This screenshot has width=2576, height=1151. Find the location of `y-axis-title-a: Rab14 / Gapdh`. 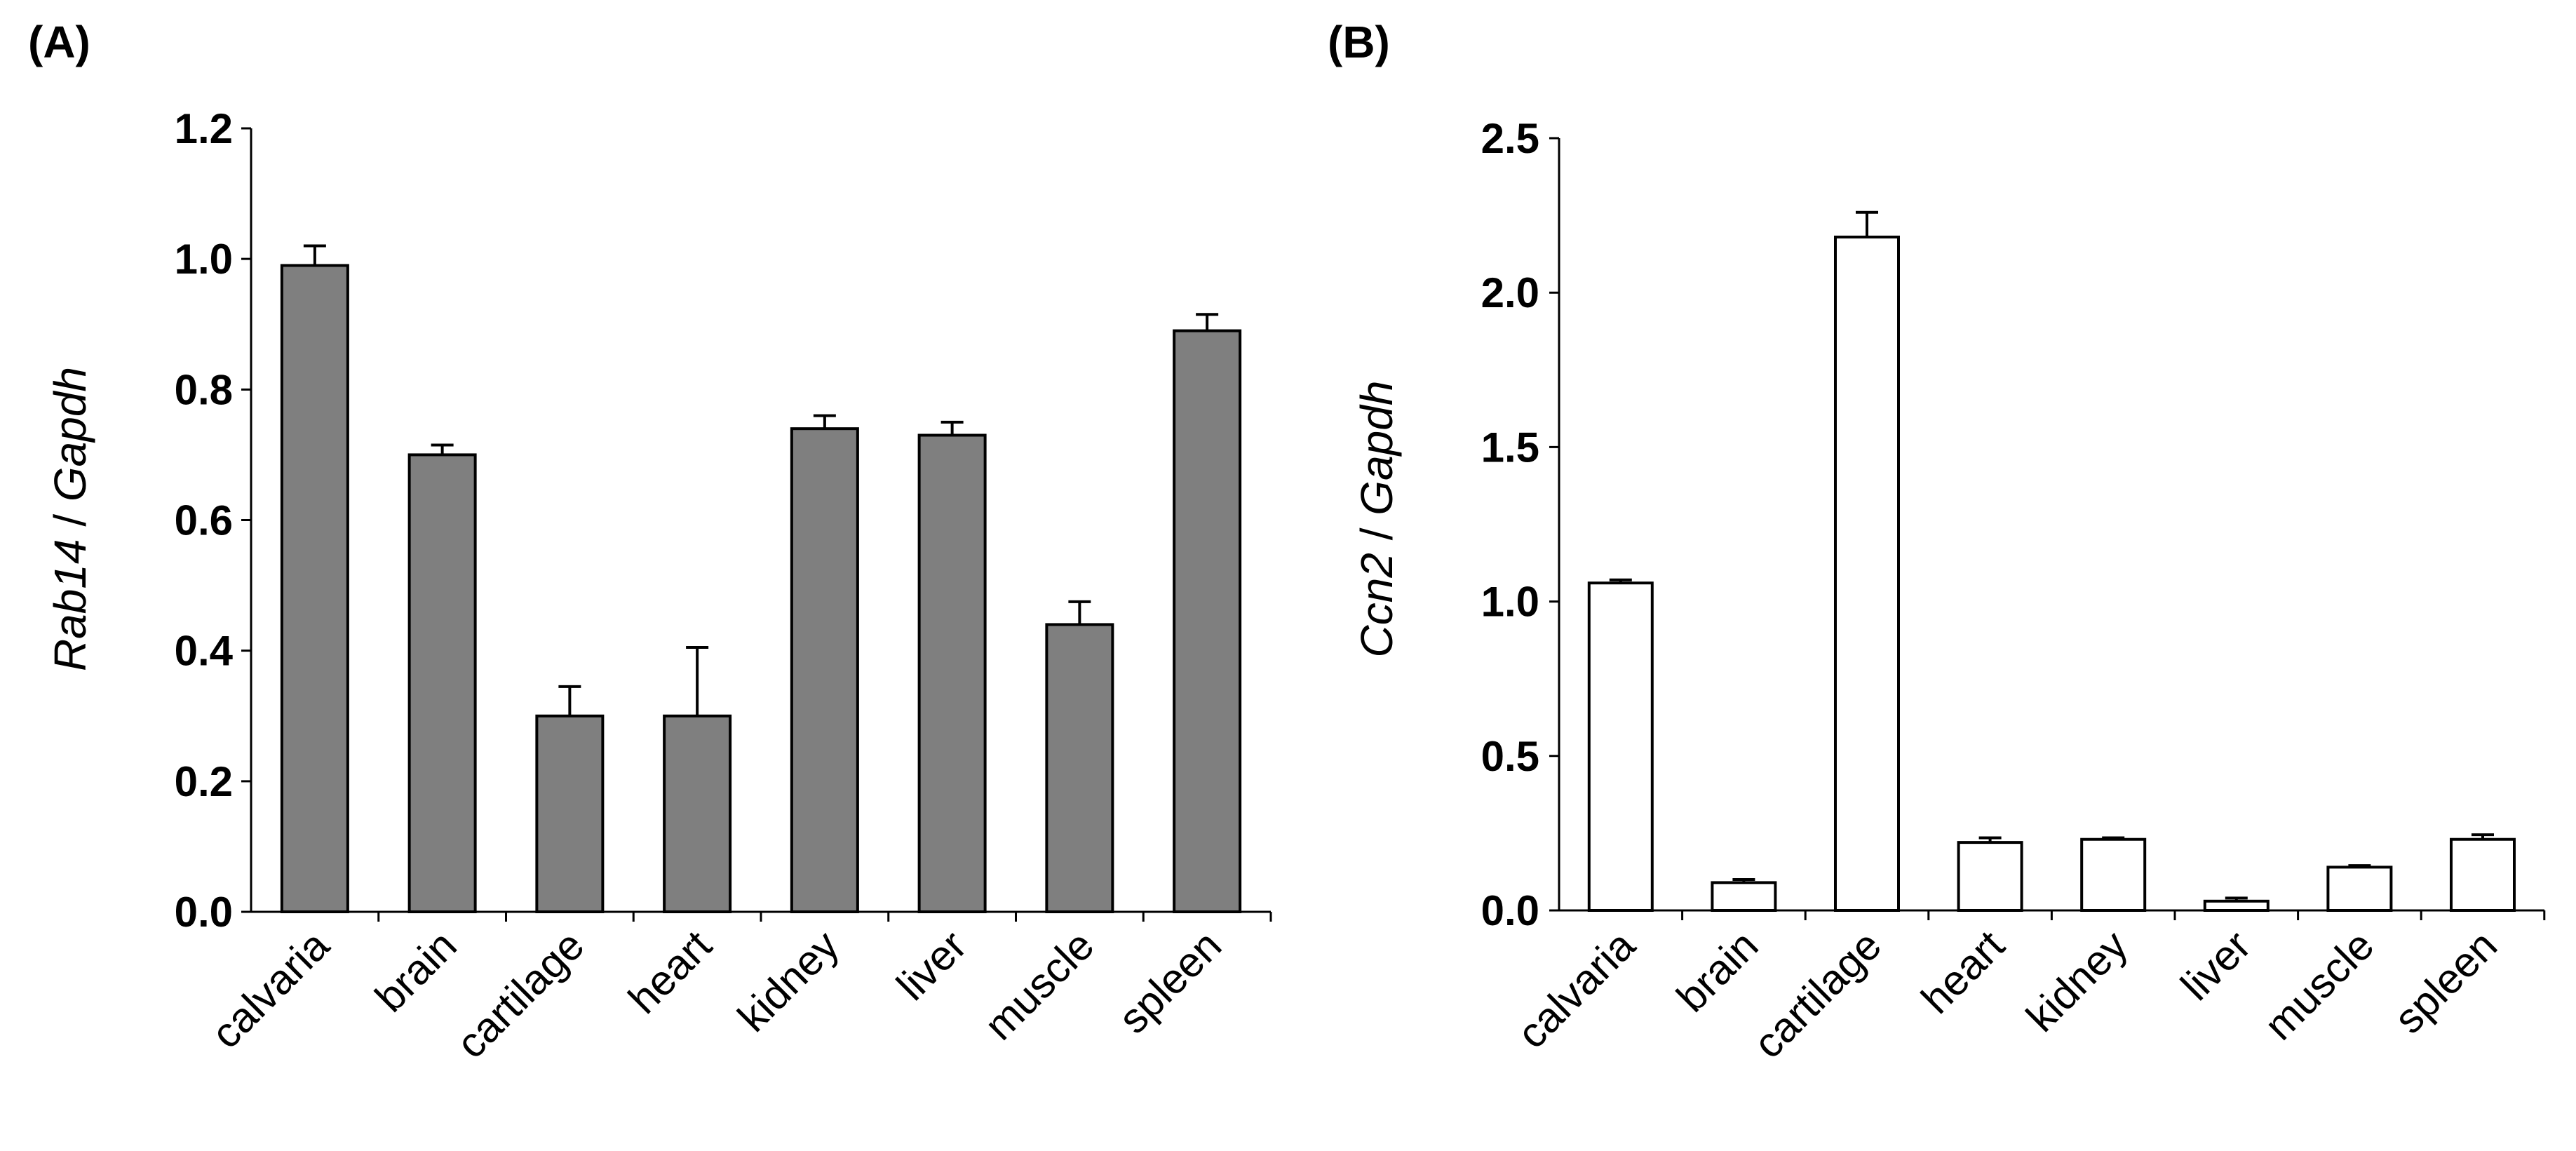

y-axis-title-a: Rab14 / Gapdh is located at coordinates (70, 519).